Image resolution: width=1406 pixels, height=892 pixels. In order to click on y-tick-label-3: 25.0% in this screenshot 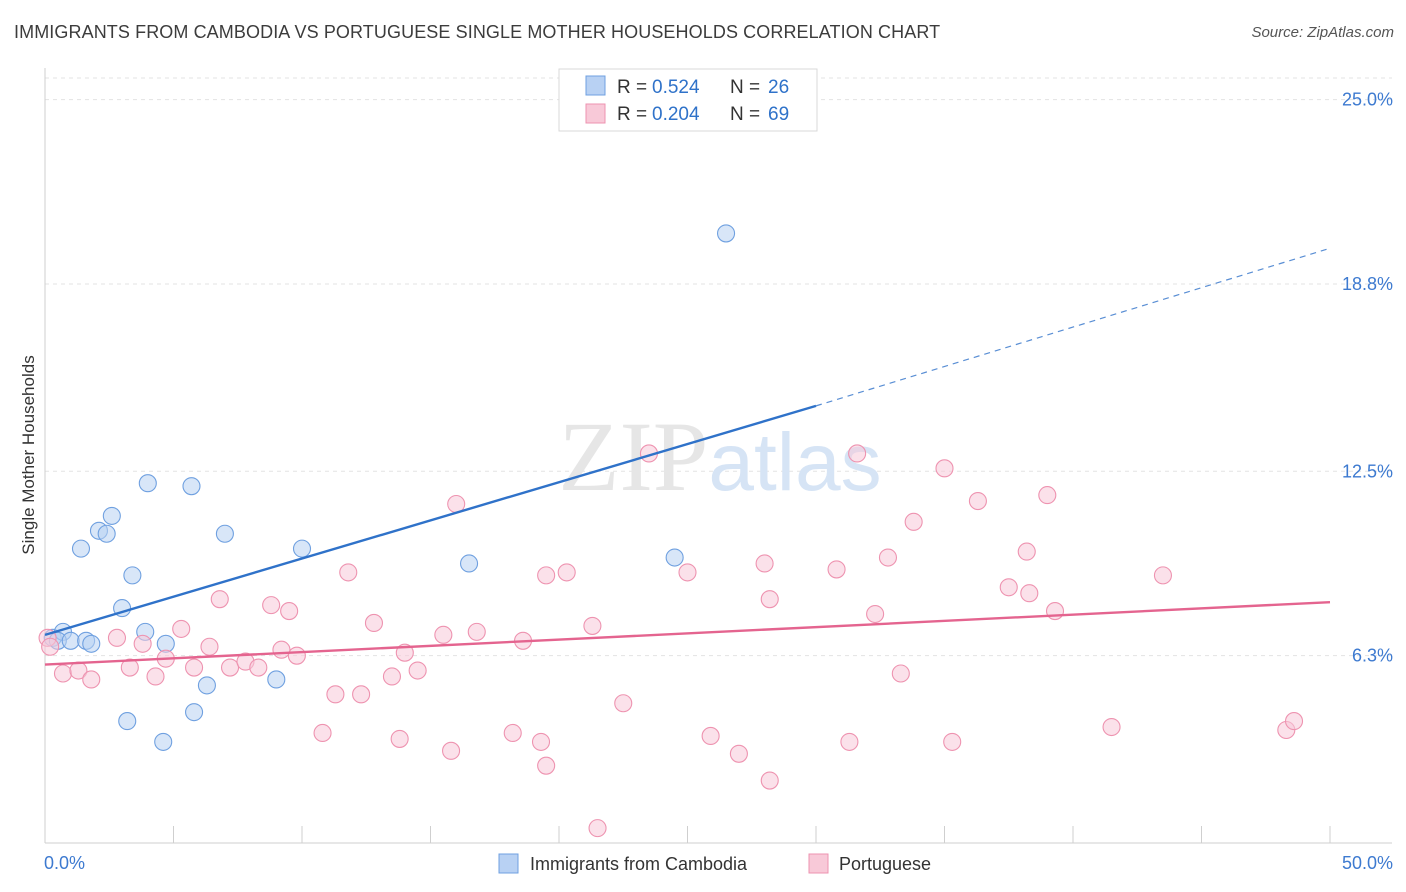, I will do `click(1367, 100)`.